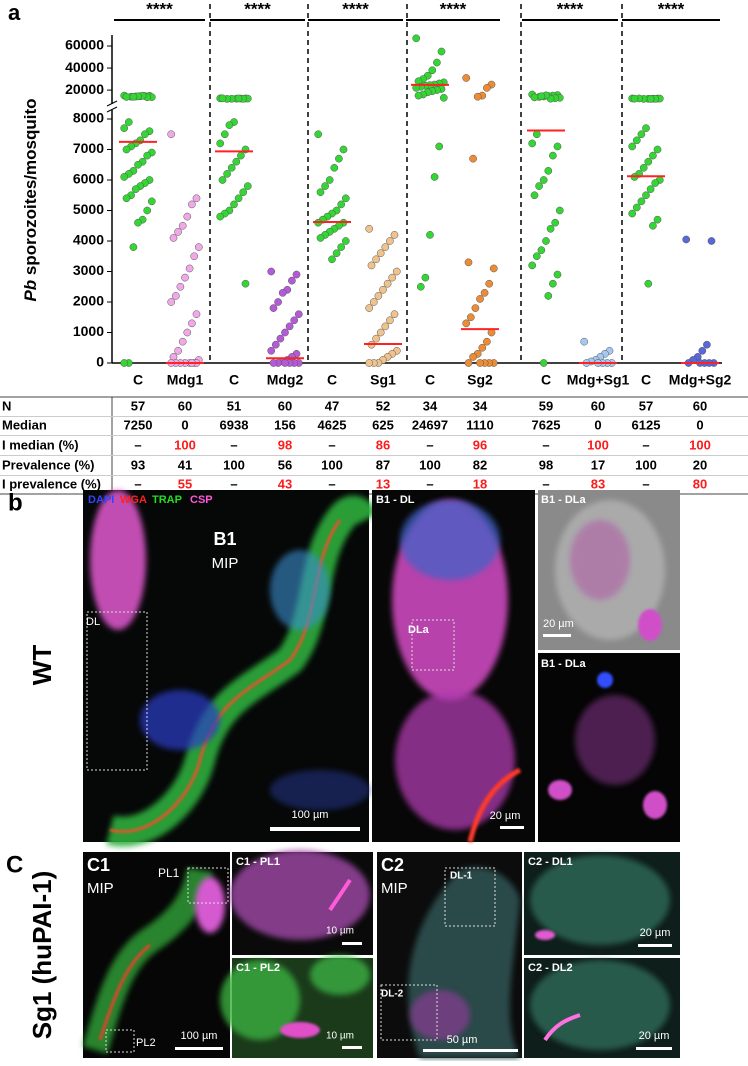  I want to click on x-tick-label: Sg1, so click(383, 380).